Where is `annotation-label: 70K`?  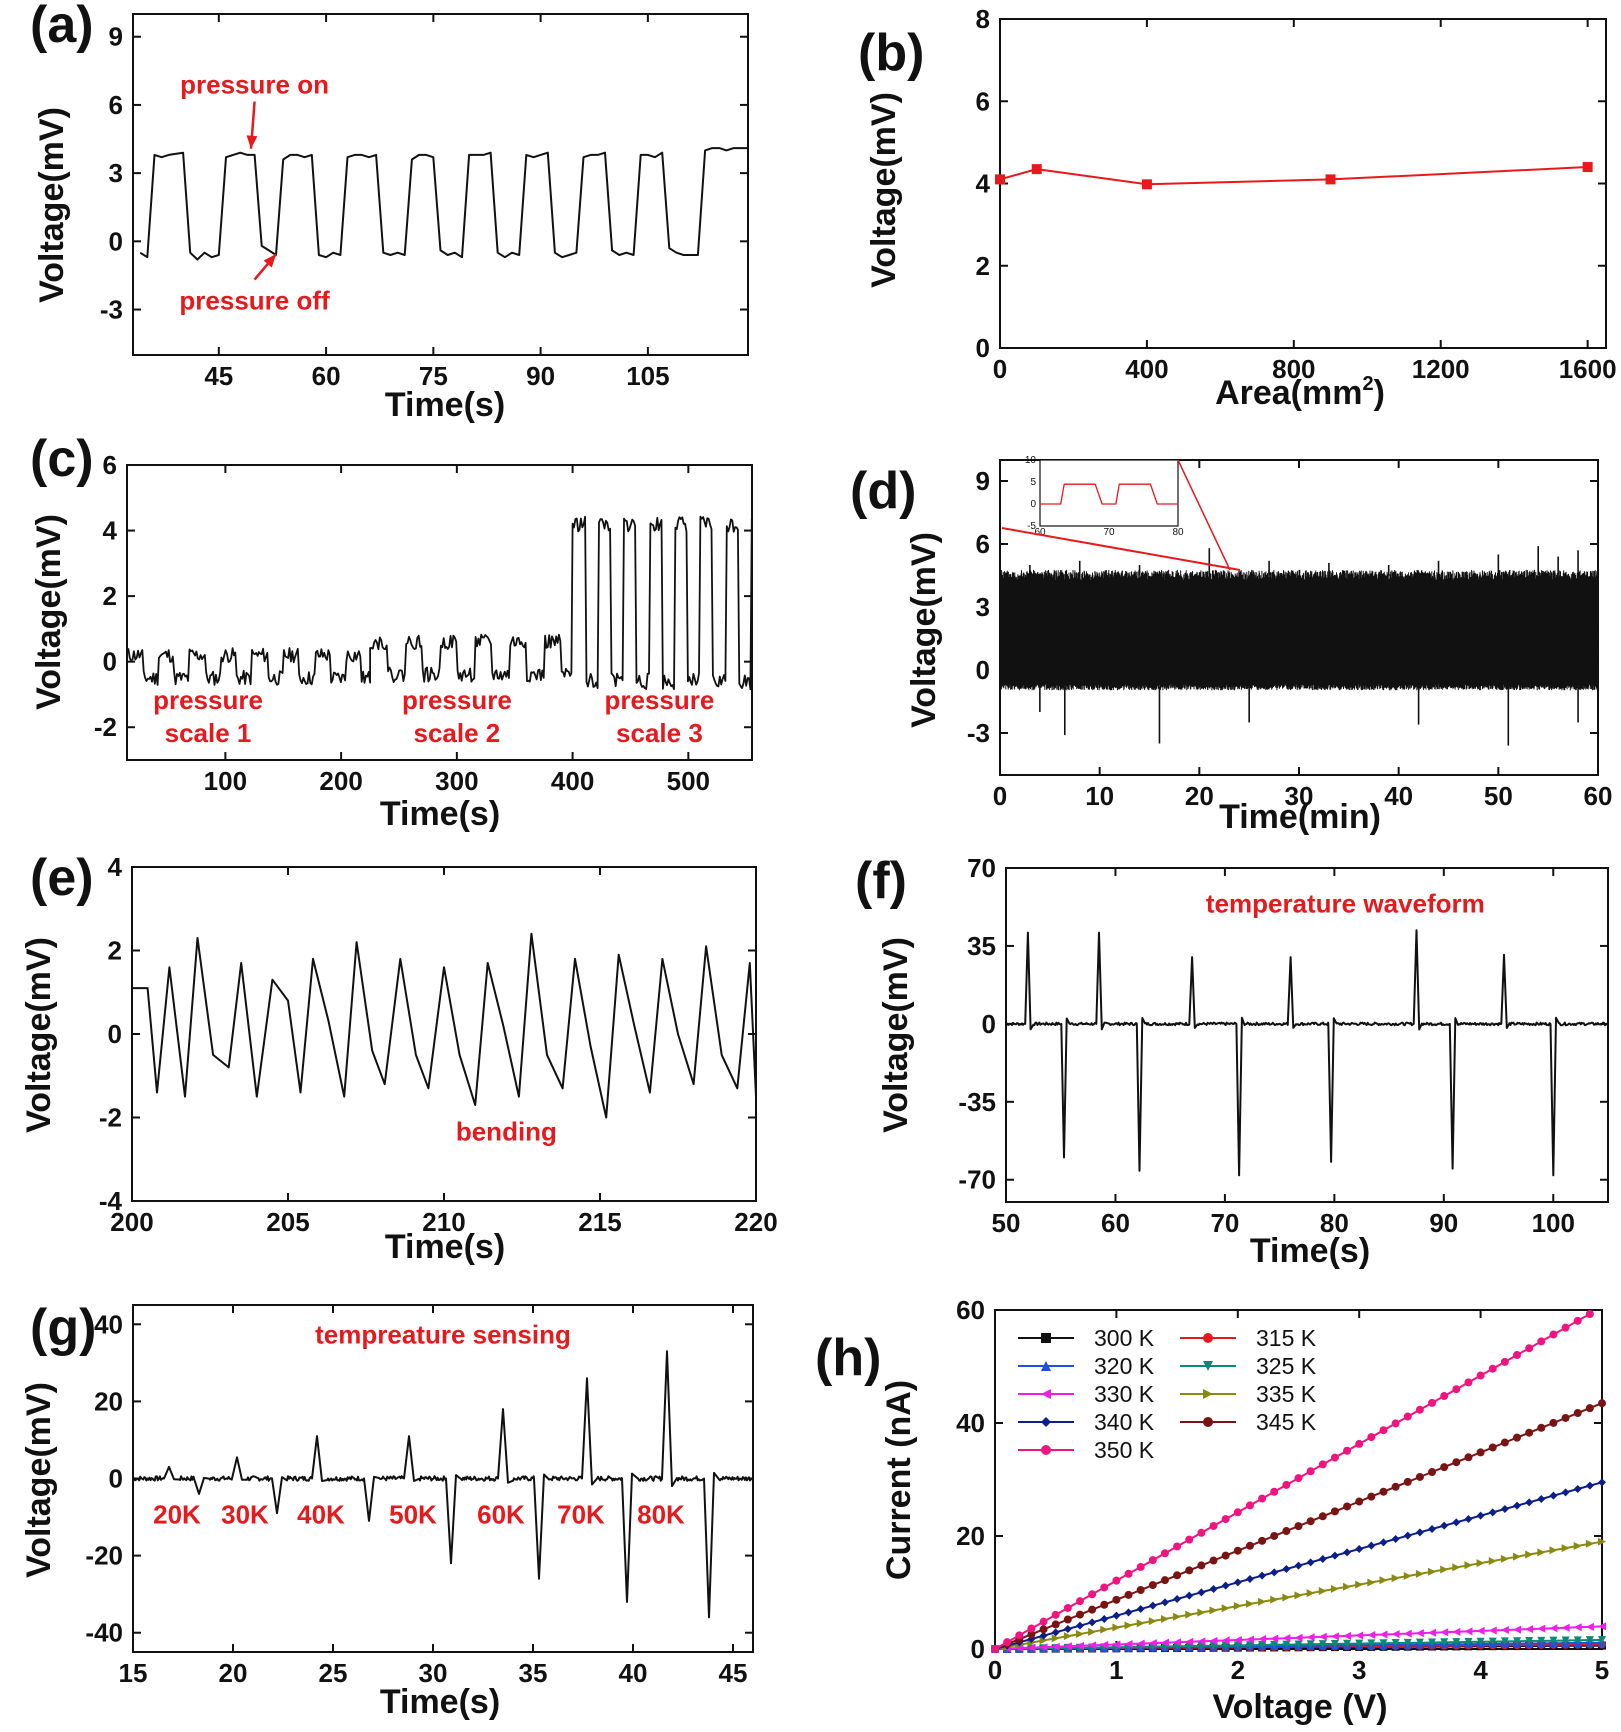
annotation-label: 70K is located at coordinates (581, 1515).